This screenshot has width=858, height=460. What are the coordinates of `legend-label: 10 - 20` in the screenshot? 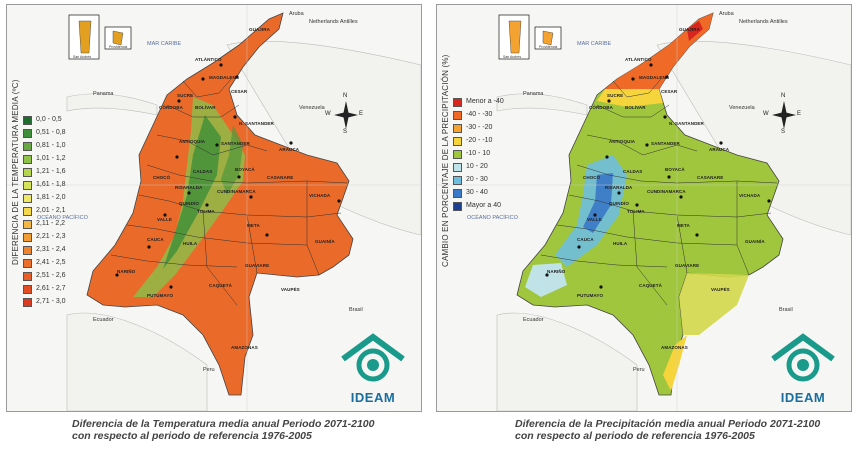 It's located at (477, 166).